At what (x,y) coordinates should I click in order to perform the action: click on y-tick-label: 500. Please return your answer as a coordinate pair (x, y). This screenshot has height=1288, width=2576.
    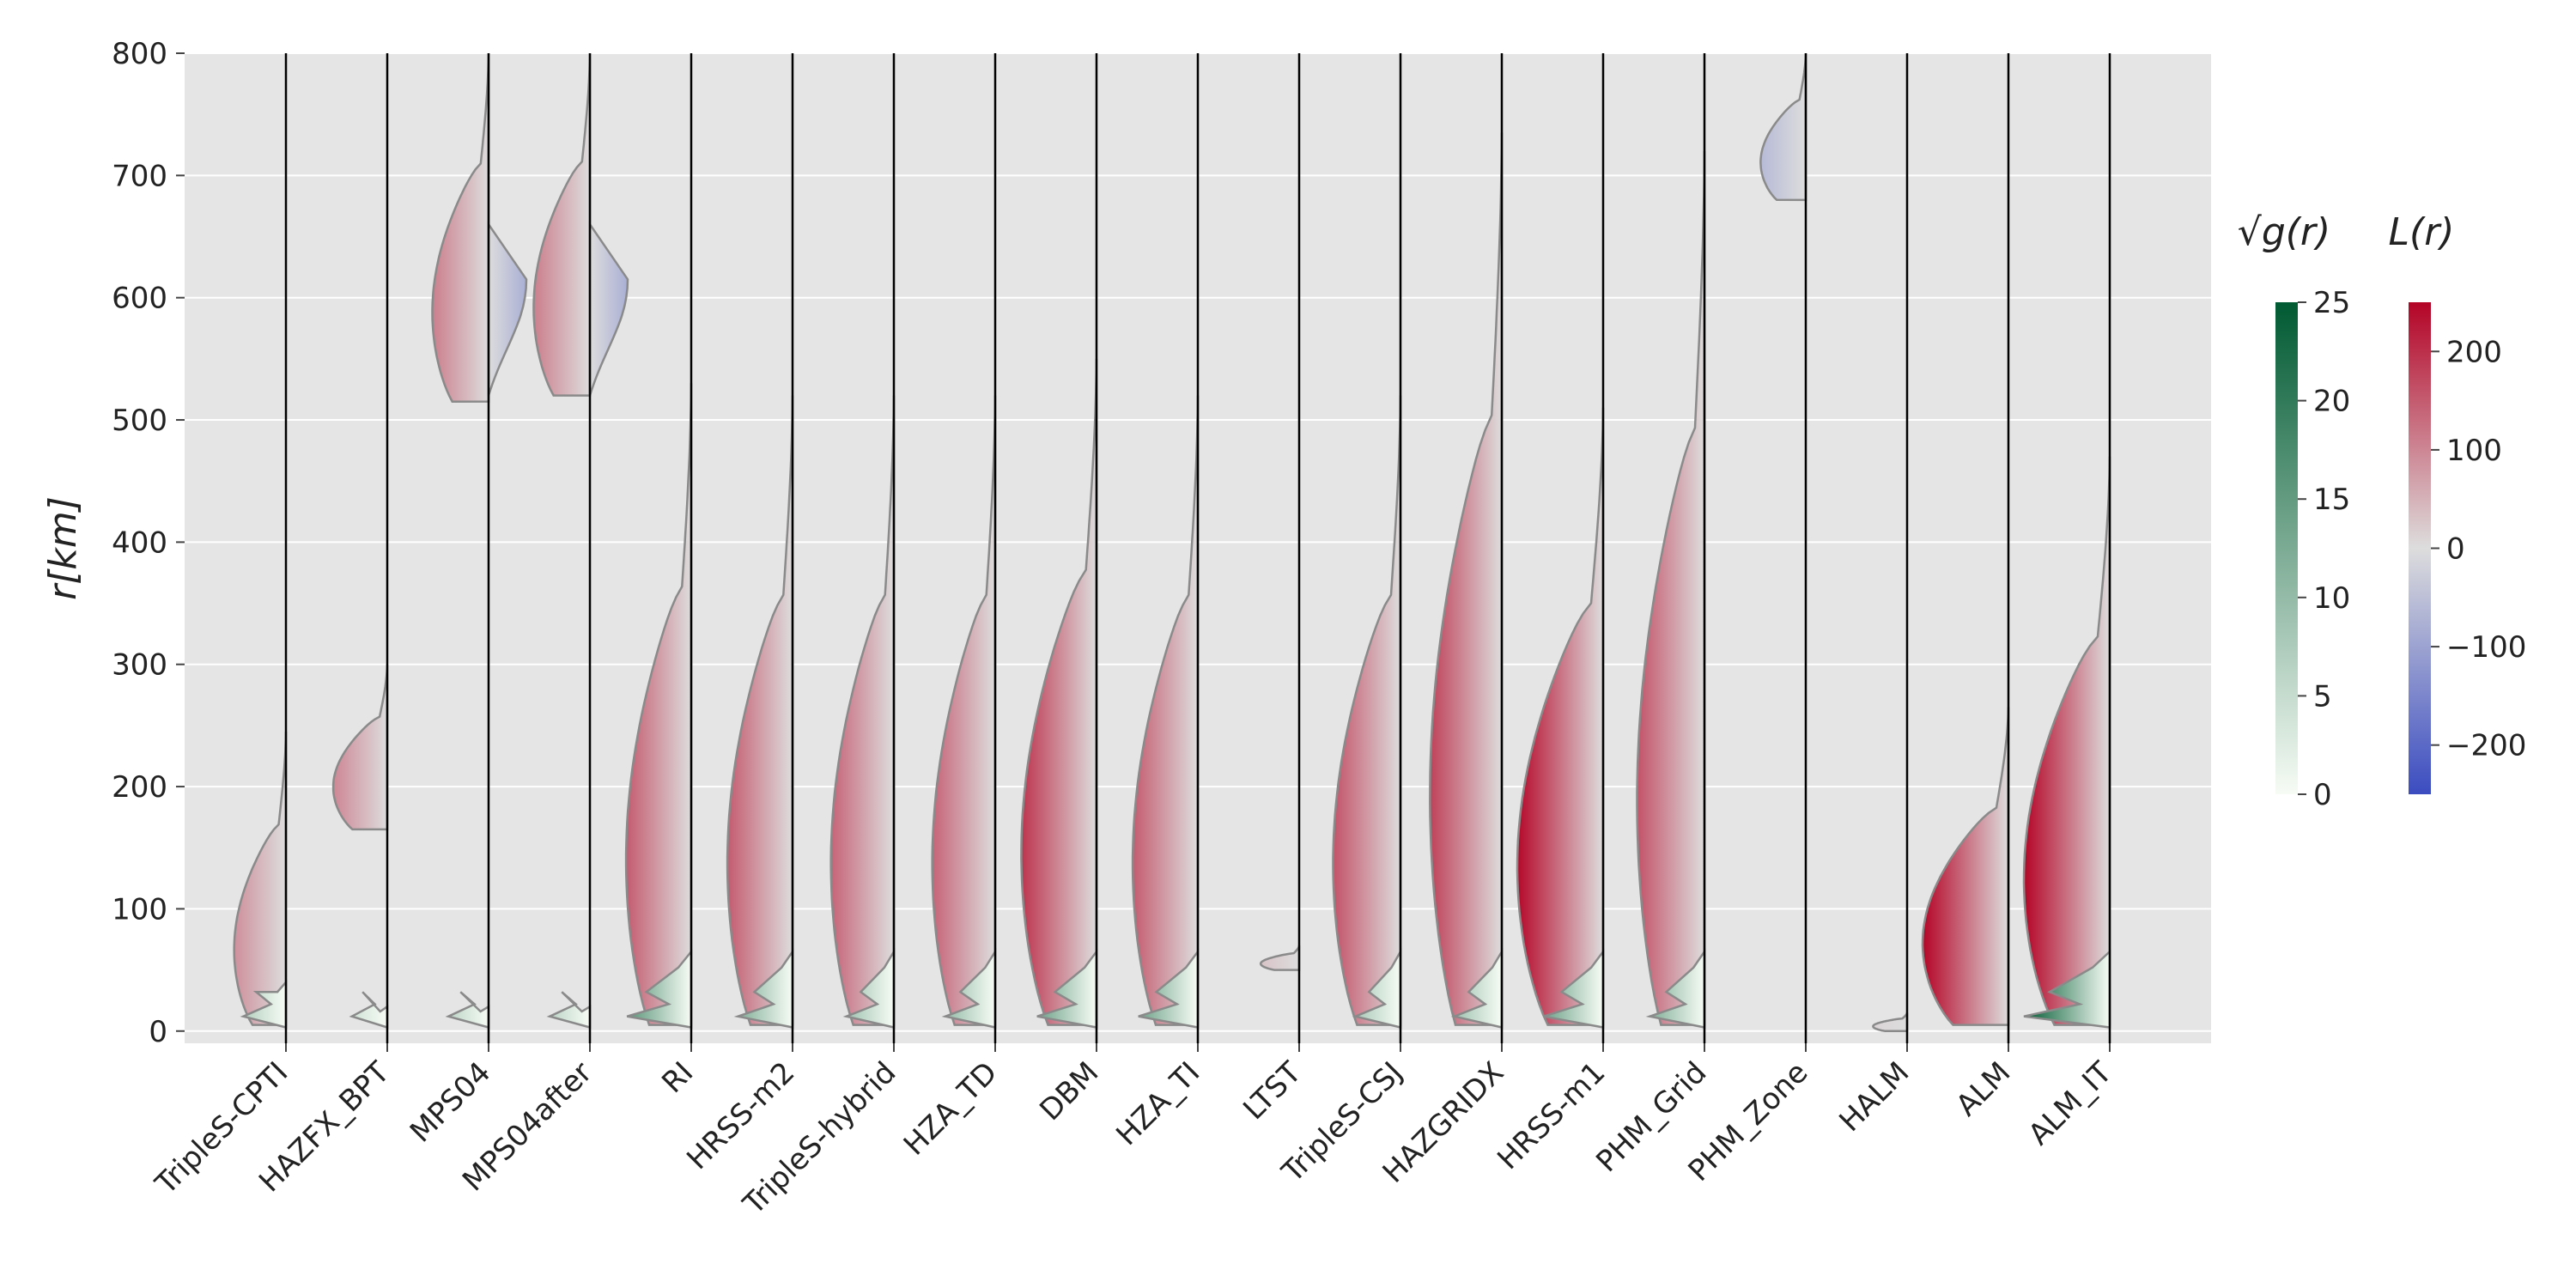
    Looking at the image, I should click on (139, 421).